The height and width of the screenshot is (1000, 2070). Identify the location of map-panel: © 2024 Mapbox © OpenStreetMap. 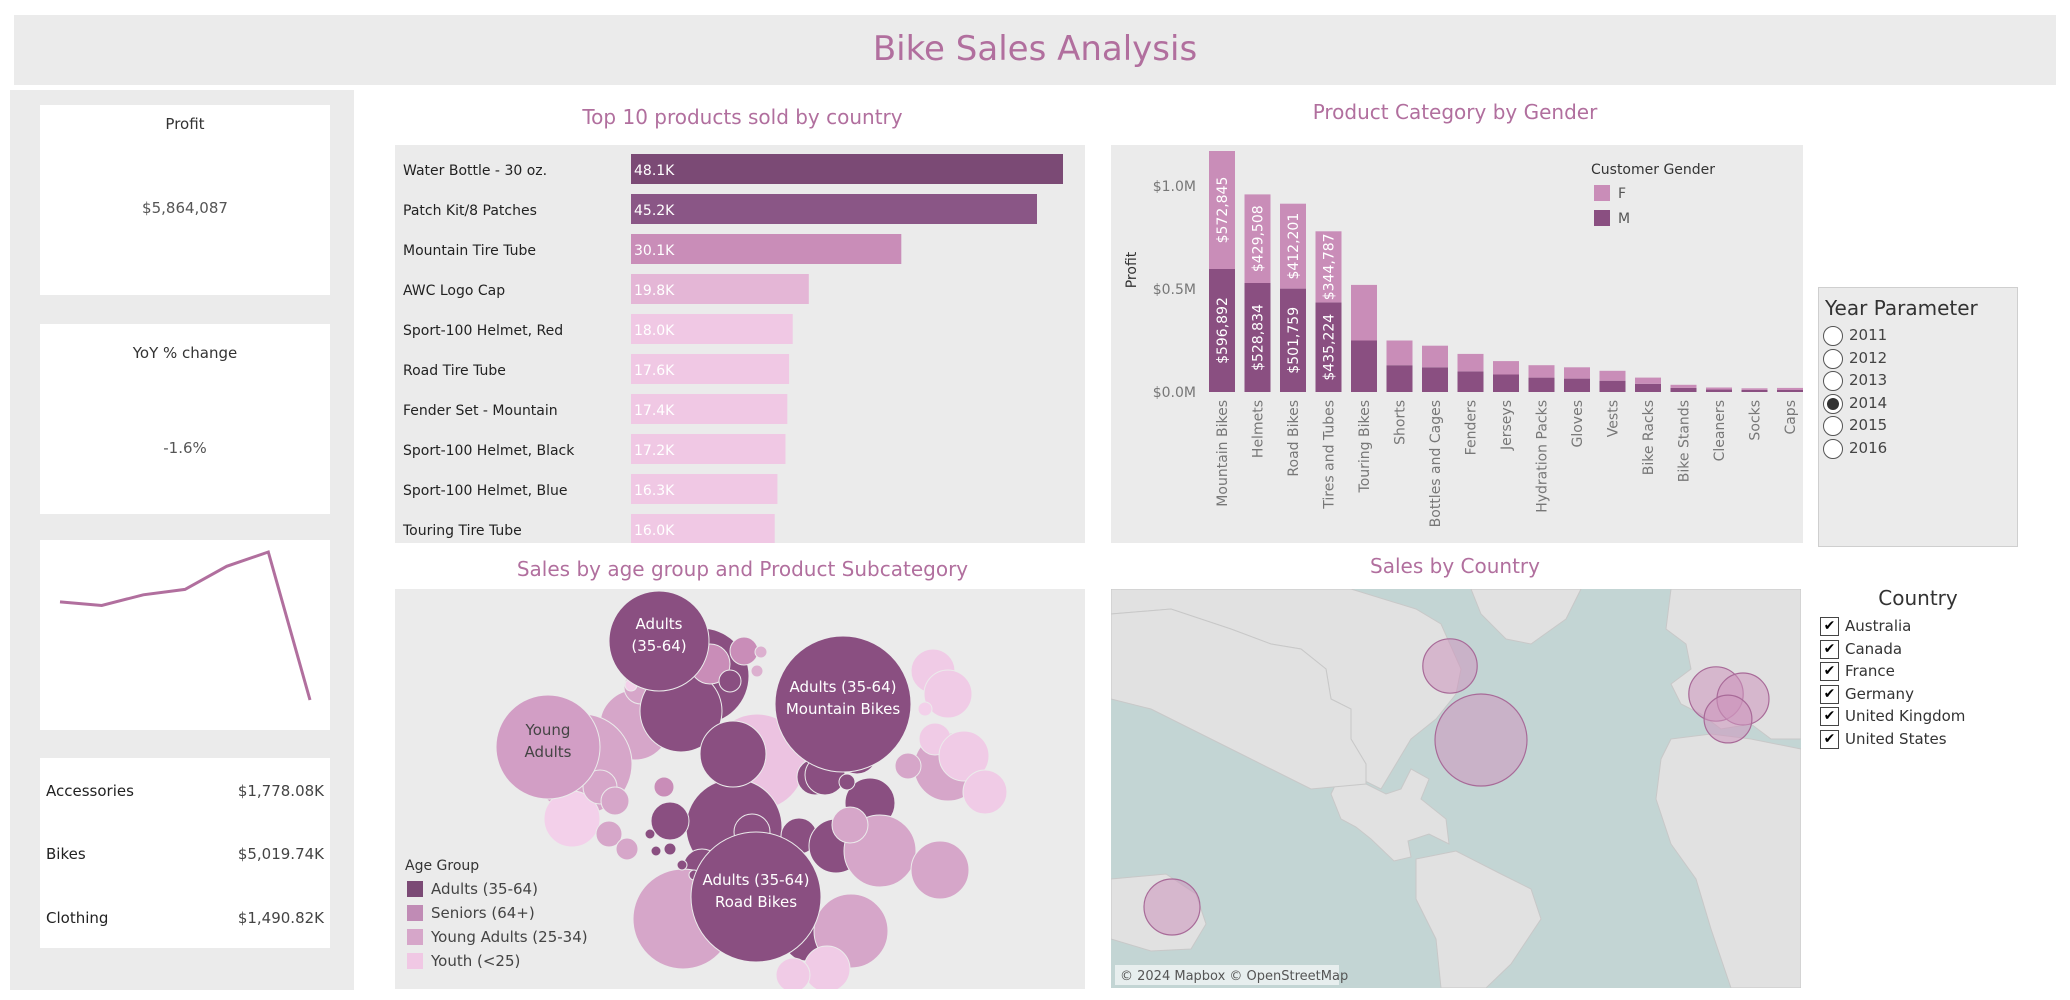
(1456, 788).